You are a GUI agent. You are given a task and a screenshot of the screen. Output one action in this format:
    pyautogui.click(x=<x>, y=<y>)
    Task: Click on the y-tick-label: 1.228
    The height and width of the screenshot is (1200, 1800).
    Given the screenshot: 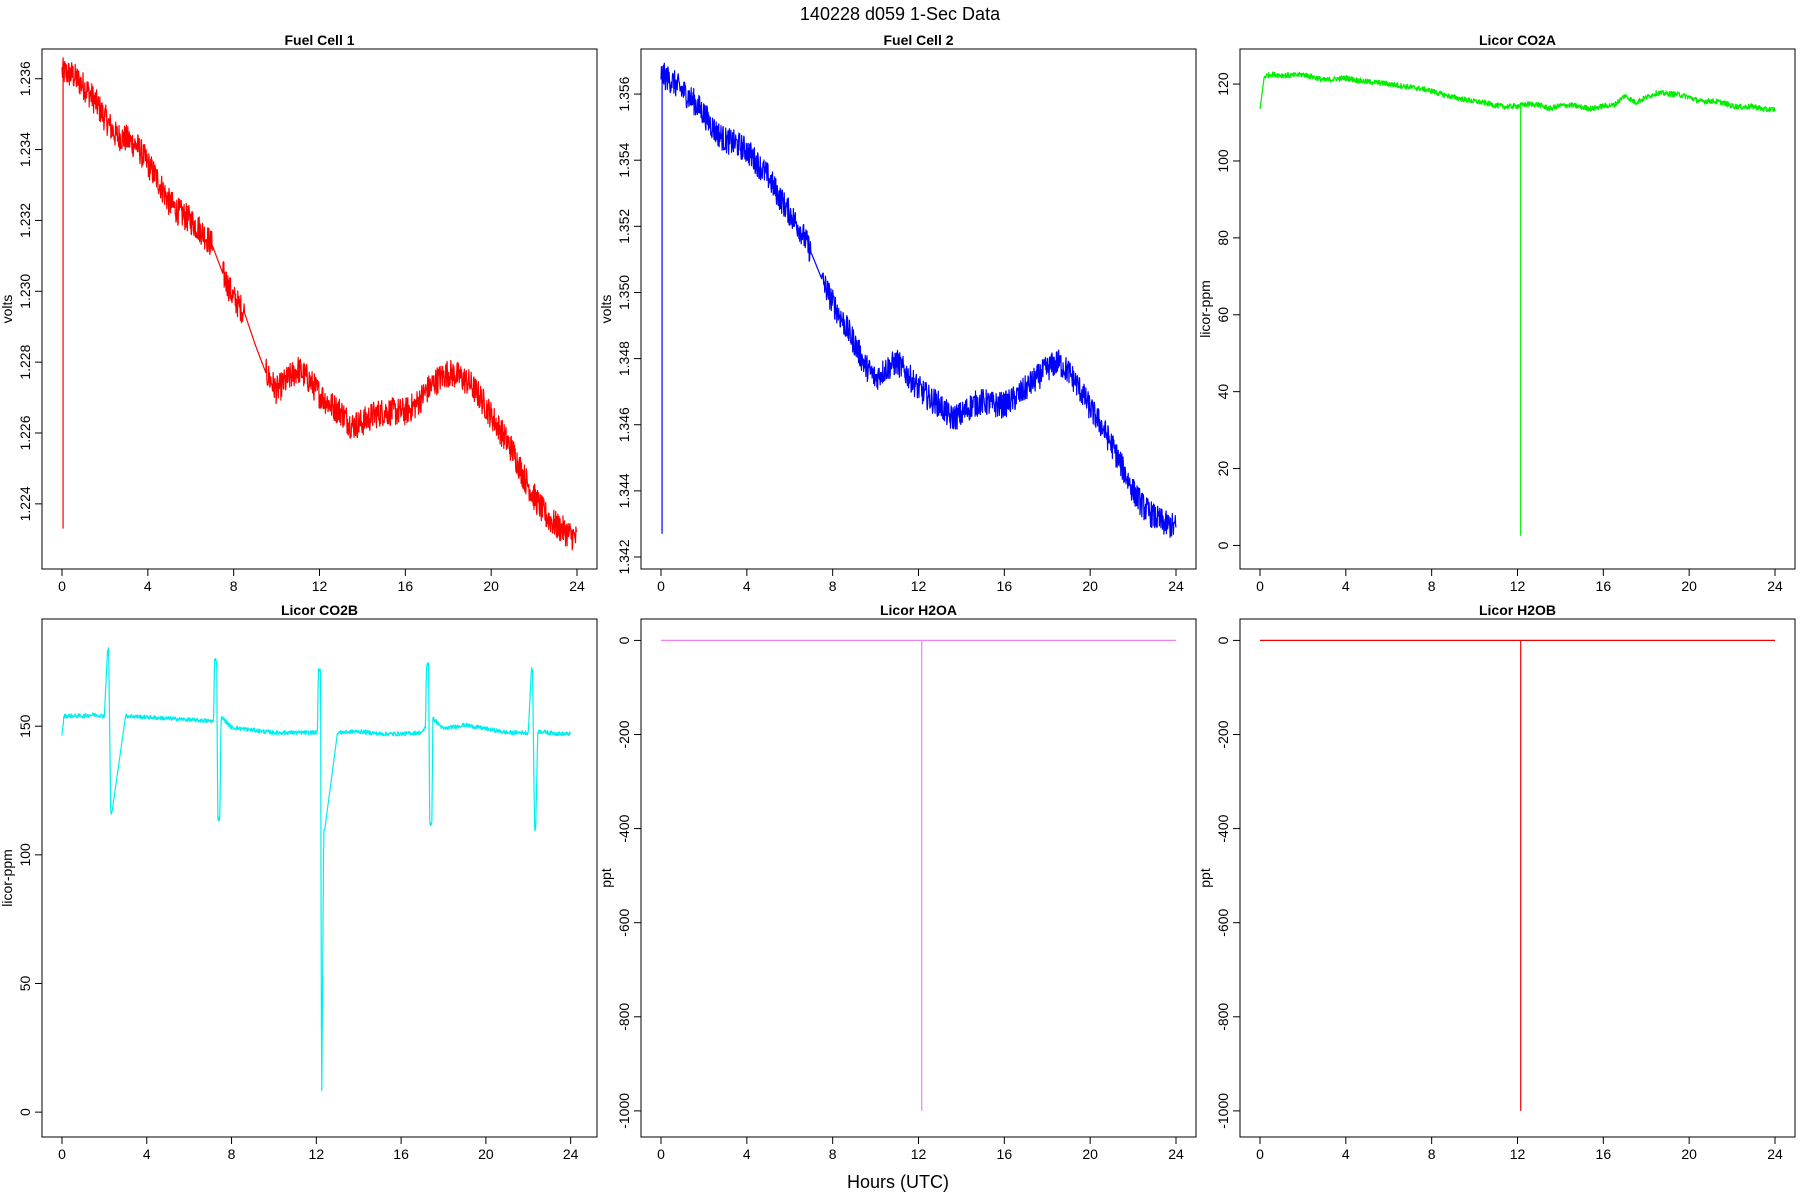 What is the action you would take?
    pyautogui.click(x=25, y=361)
    